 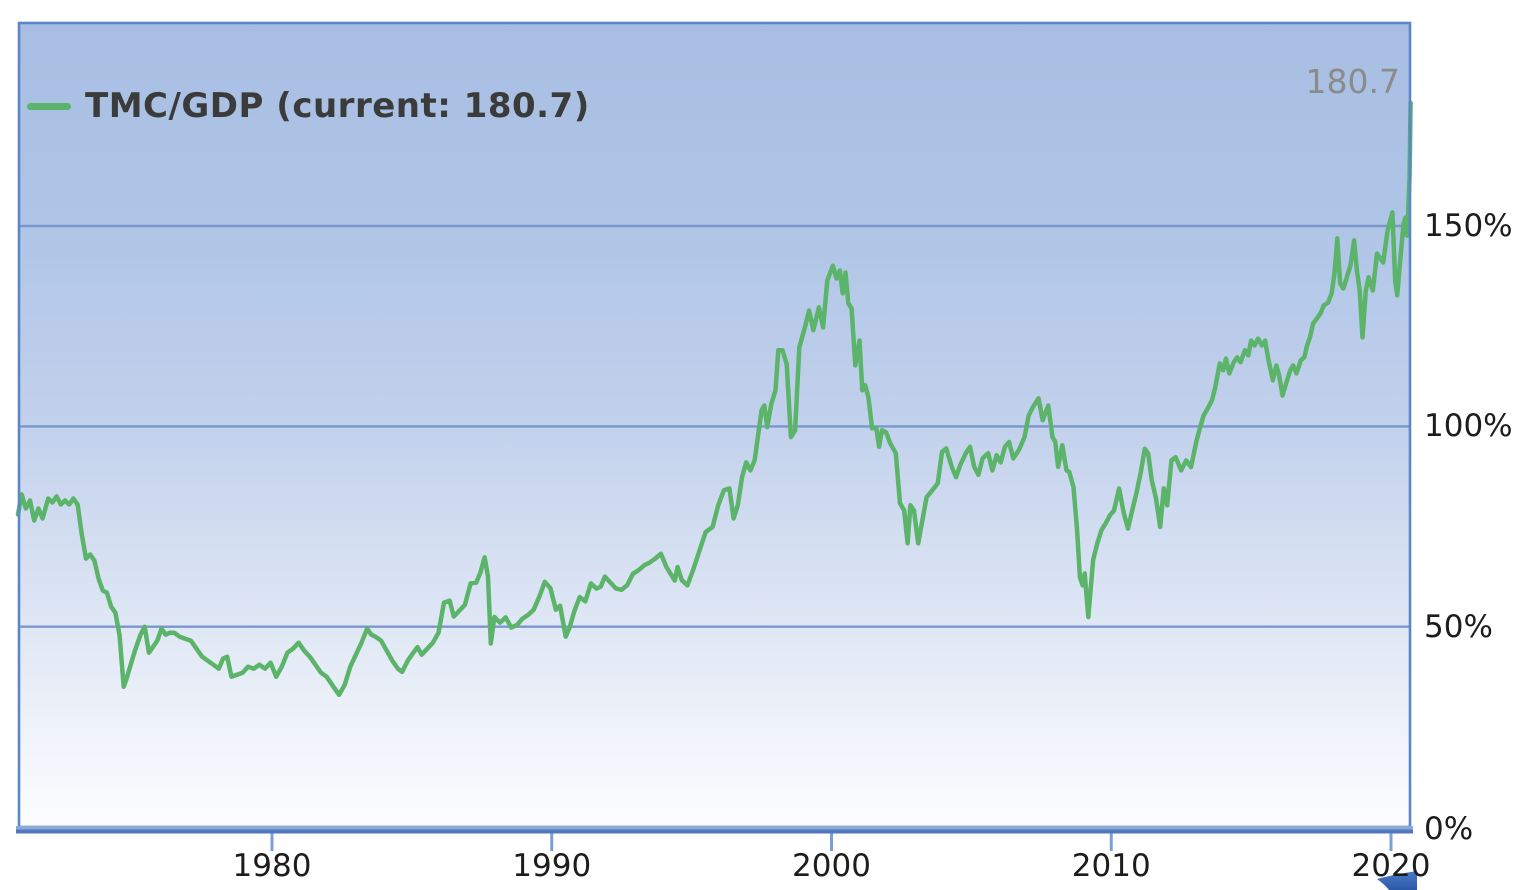 What do you see at coordinates (1111, 866) in the screenshot?
I see `x-axis-label-2010: 2010` at bounding box center [1111, 866].